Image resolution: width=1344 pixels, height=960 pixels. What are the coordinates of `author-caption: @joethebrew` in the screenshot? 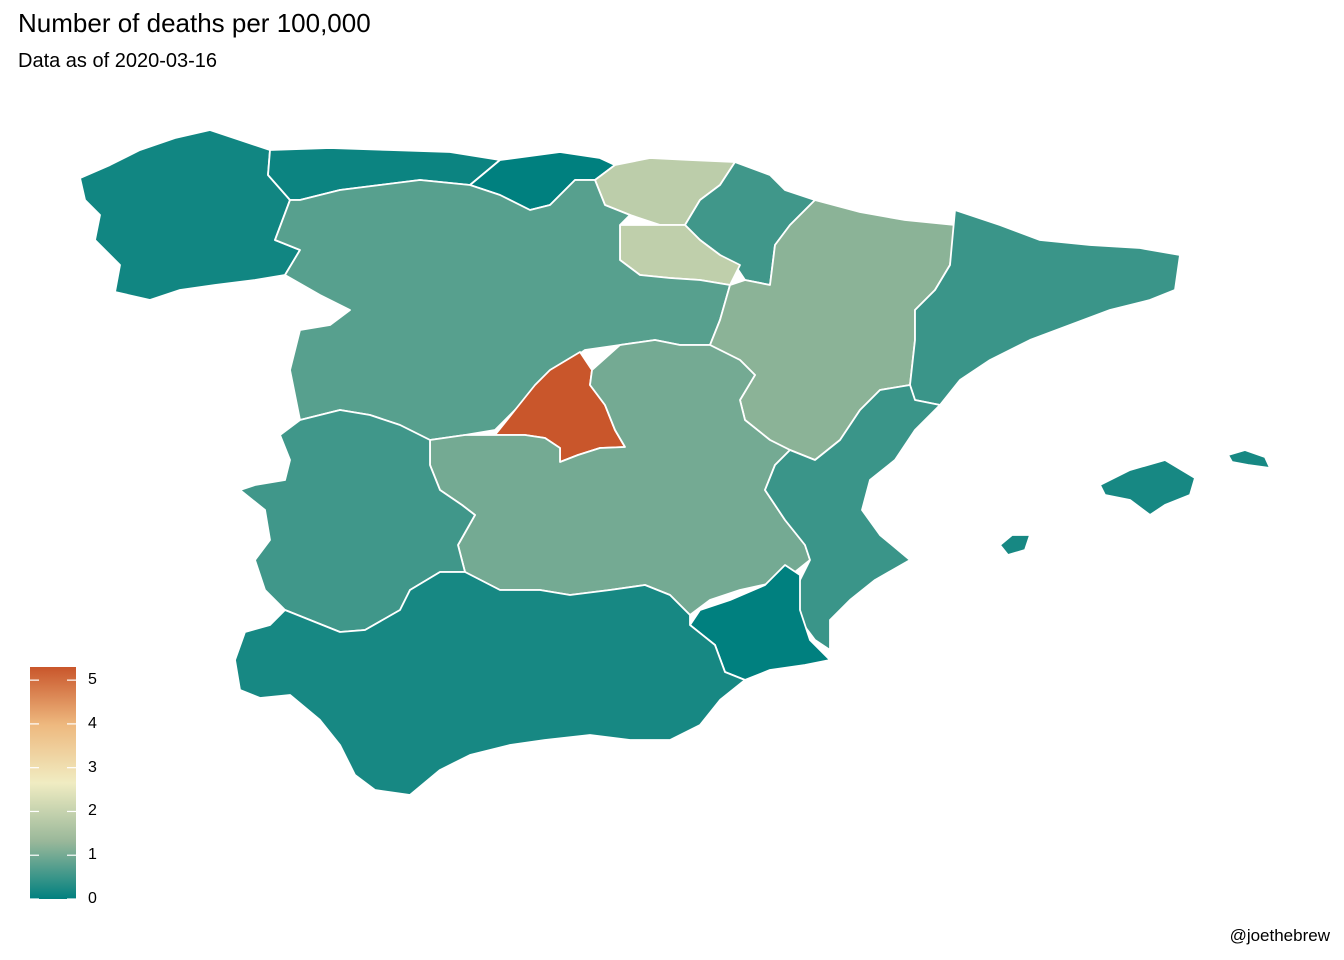 It's located at (1279, 935).